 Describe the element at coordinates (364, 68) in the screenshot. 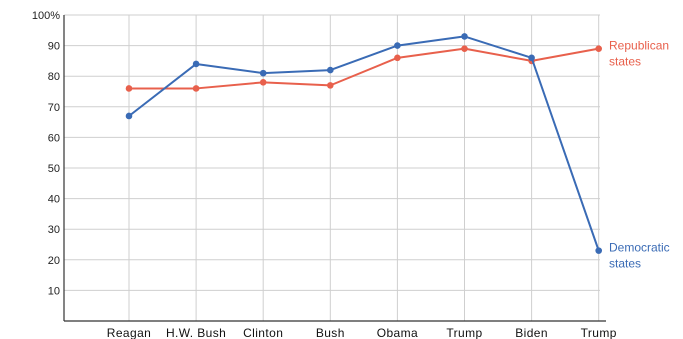

I see `republican-series-line` at that location.